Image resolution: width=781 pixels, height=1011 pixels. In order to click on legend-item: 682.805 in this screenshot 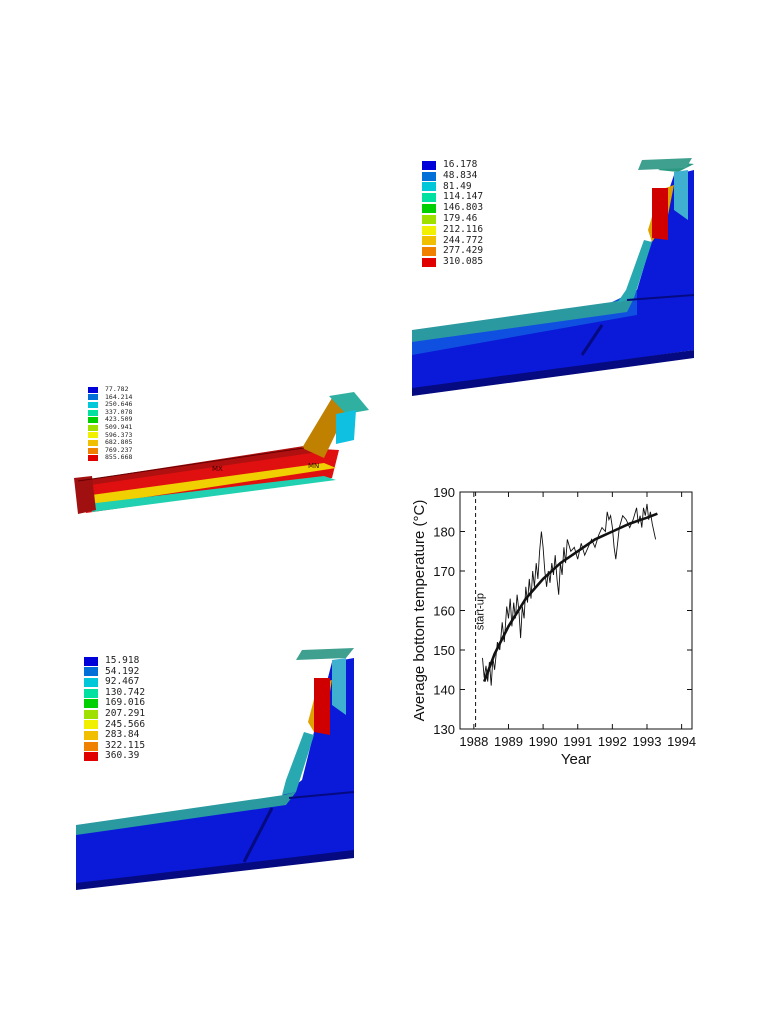, I will do `click(110, 443)`.